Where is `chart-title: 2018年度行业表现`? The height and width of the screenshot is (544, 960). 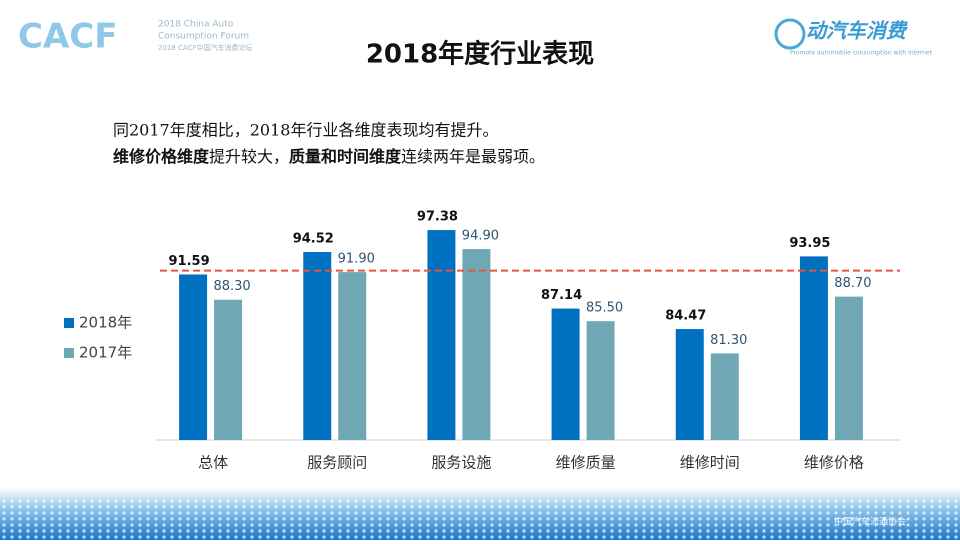
chart-title: 2018年度行业表现 is located at coordinates (480, 54).